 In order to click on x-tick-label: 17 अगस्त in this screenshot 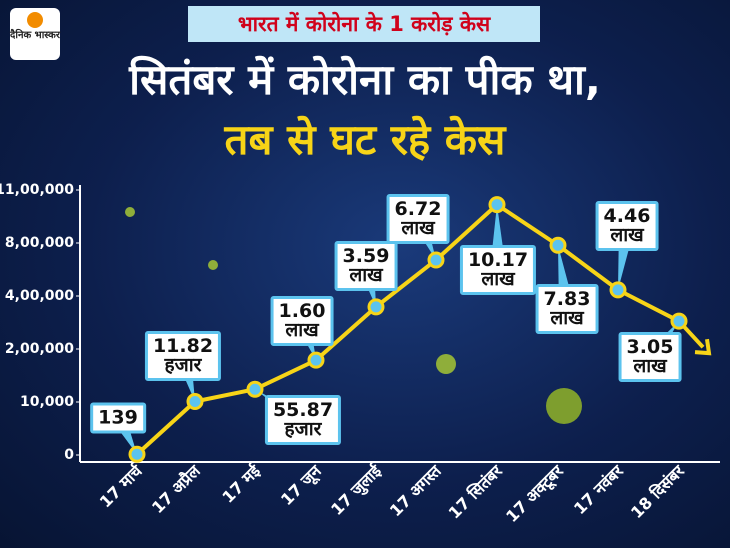, I will do `click(416, 491)`.